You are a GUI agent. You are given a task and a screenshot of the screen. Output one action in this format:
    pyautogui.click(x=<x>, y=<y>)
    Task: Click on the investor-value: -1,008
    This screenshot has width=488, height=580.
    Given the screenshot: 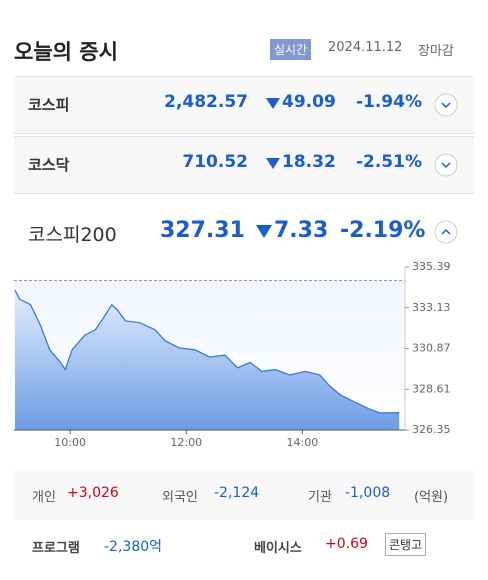 What is the action you would take?
    pyautogui.click(x=368, y=493)
    